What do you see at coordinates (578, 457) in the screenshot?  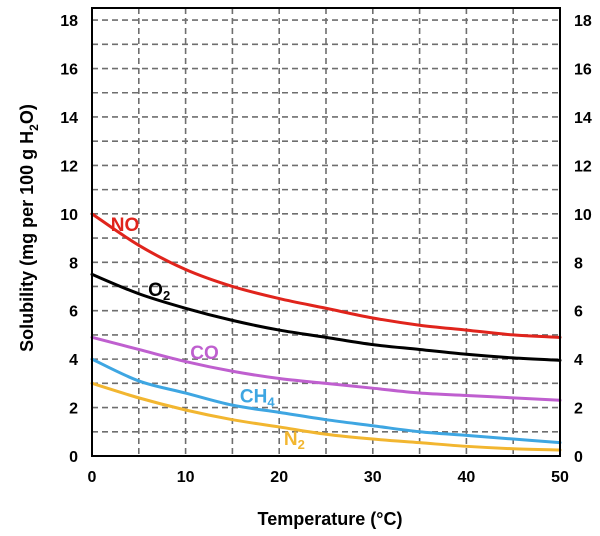 I see `y-tick-label-right: 0` at bounding box center [578, 457].